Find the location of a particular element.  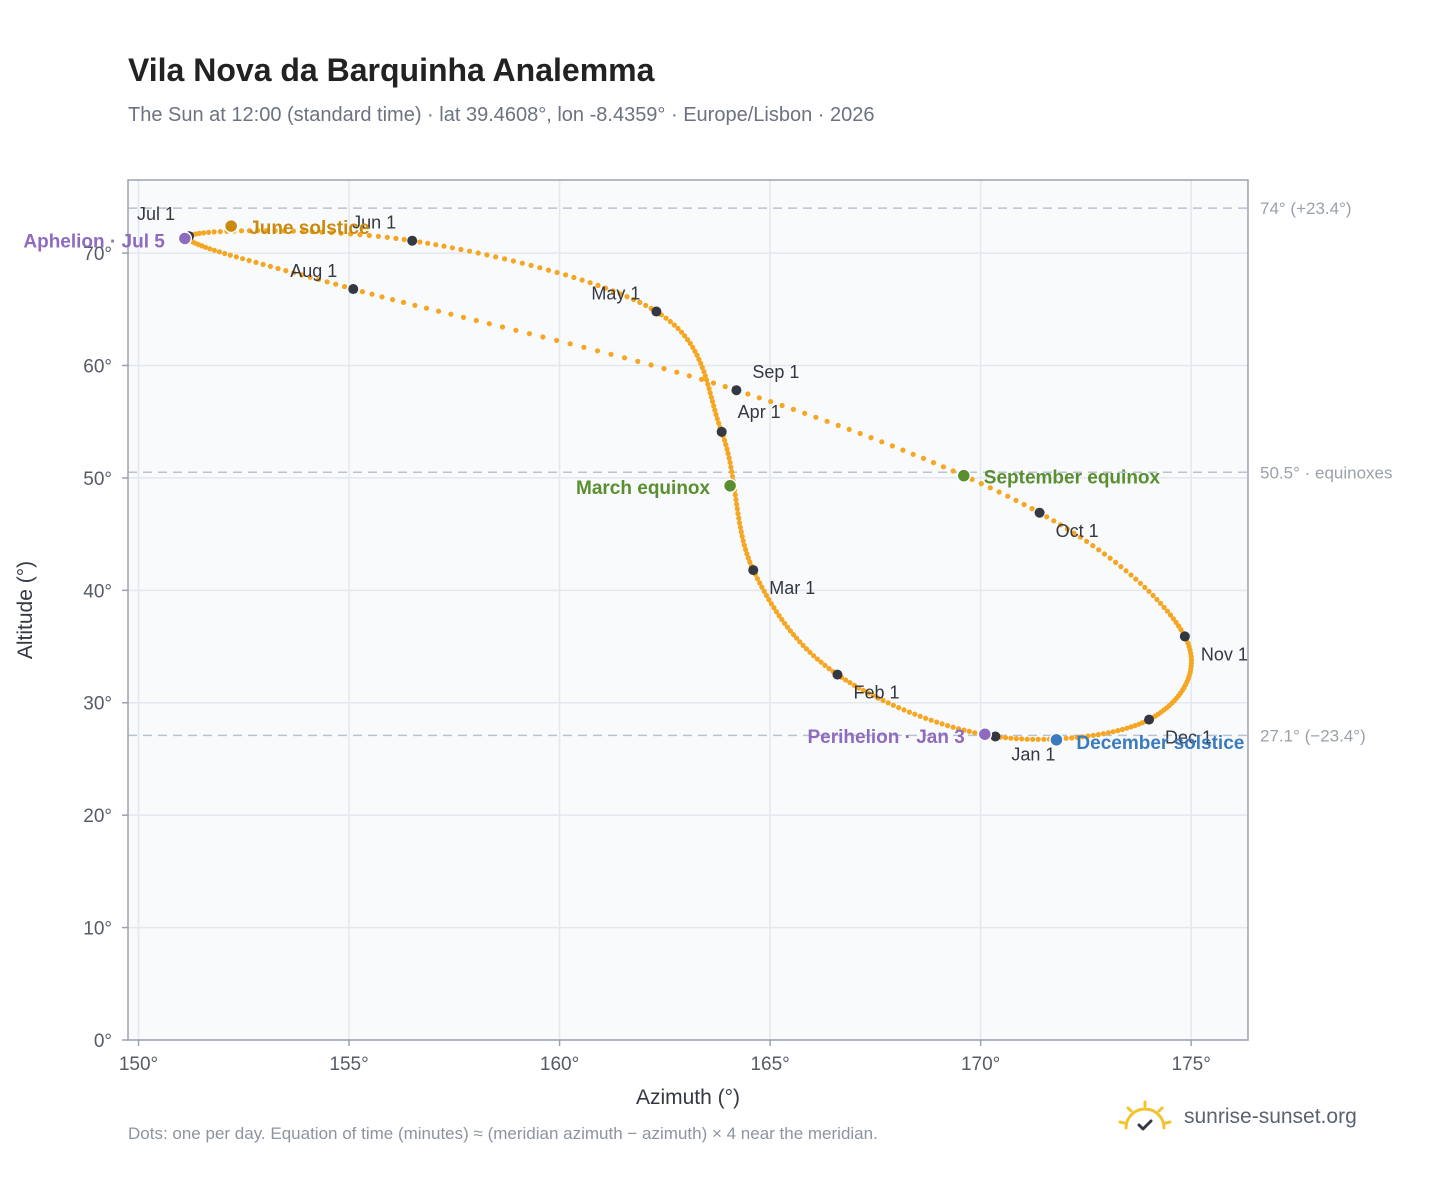

month-label: Feb 1 is located at coordinates (876, 693).